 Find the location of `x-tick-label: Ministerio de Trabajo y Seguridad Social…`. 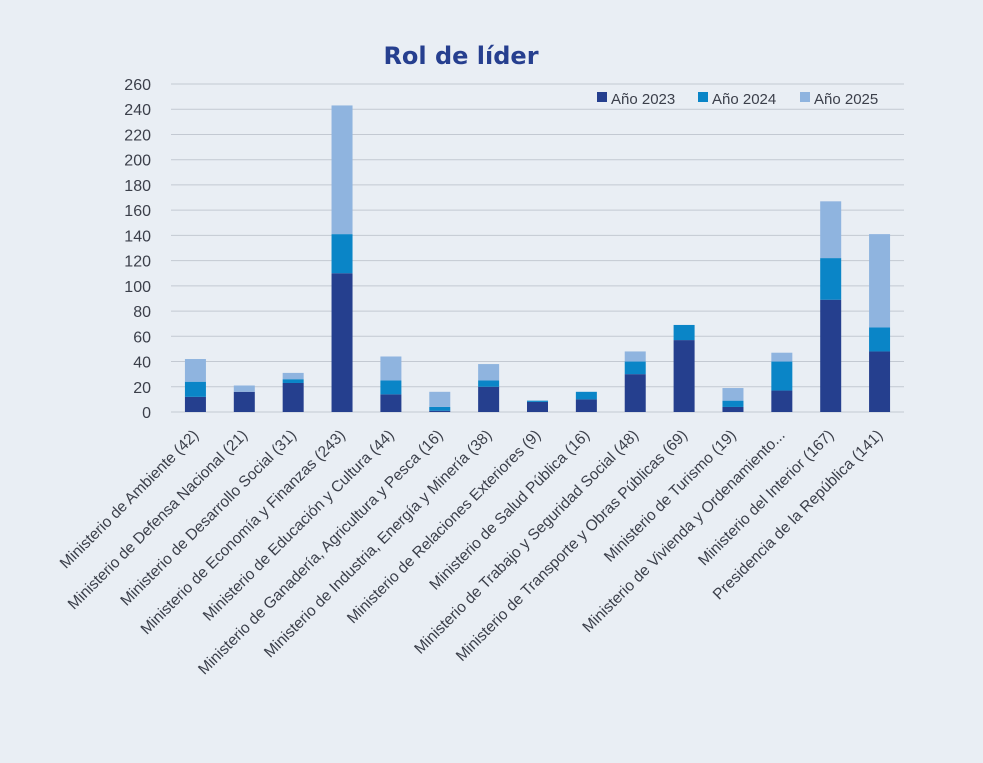

x-tick-label: Ministerio de Trabajo y Seguridad Social… is located at coordinates (526, 542).